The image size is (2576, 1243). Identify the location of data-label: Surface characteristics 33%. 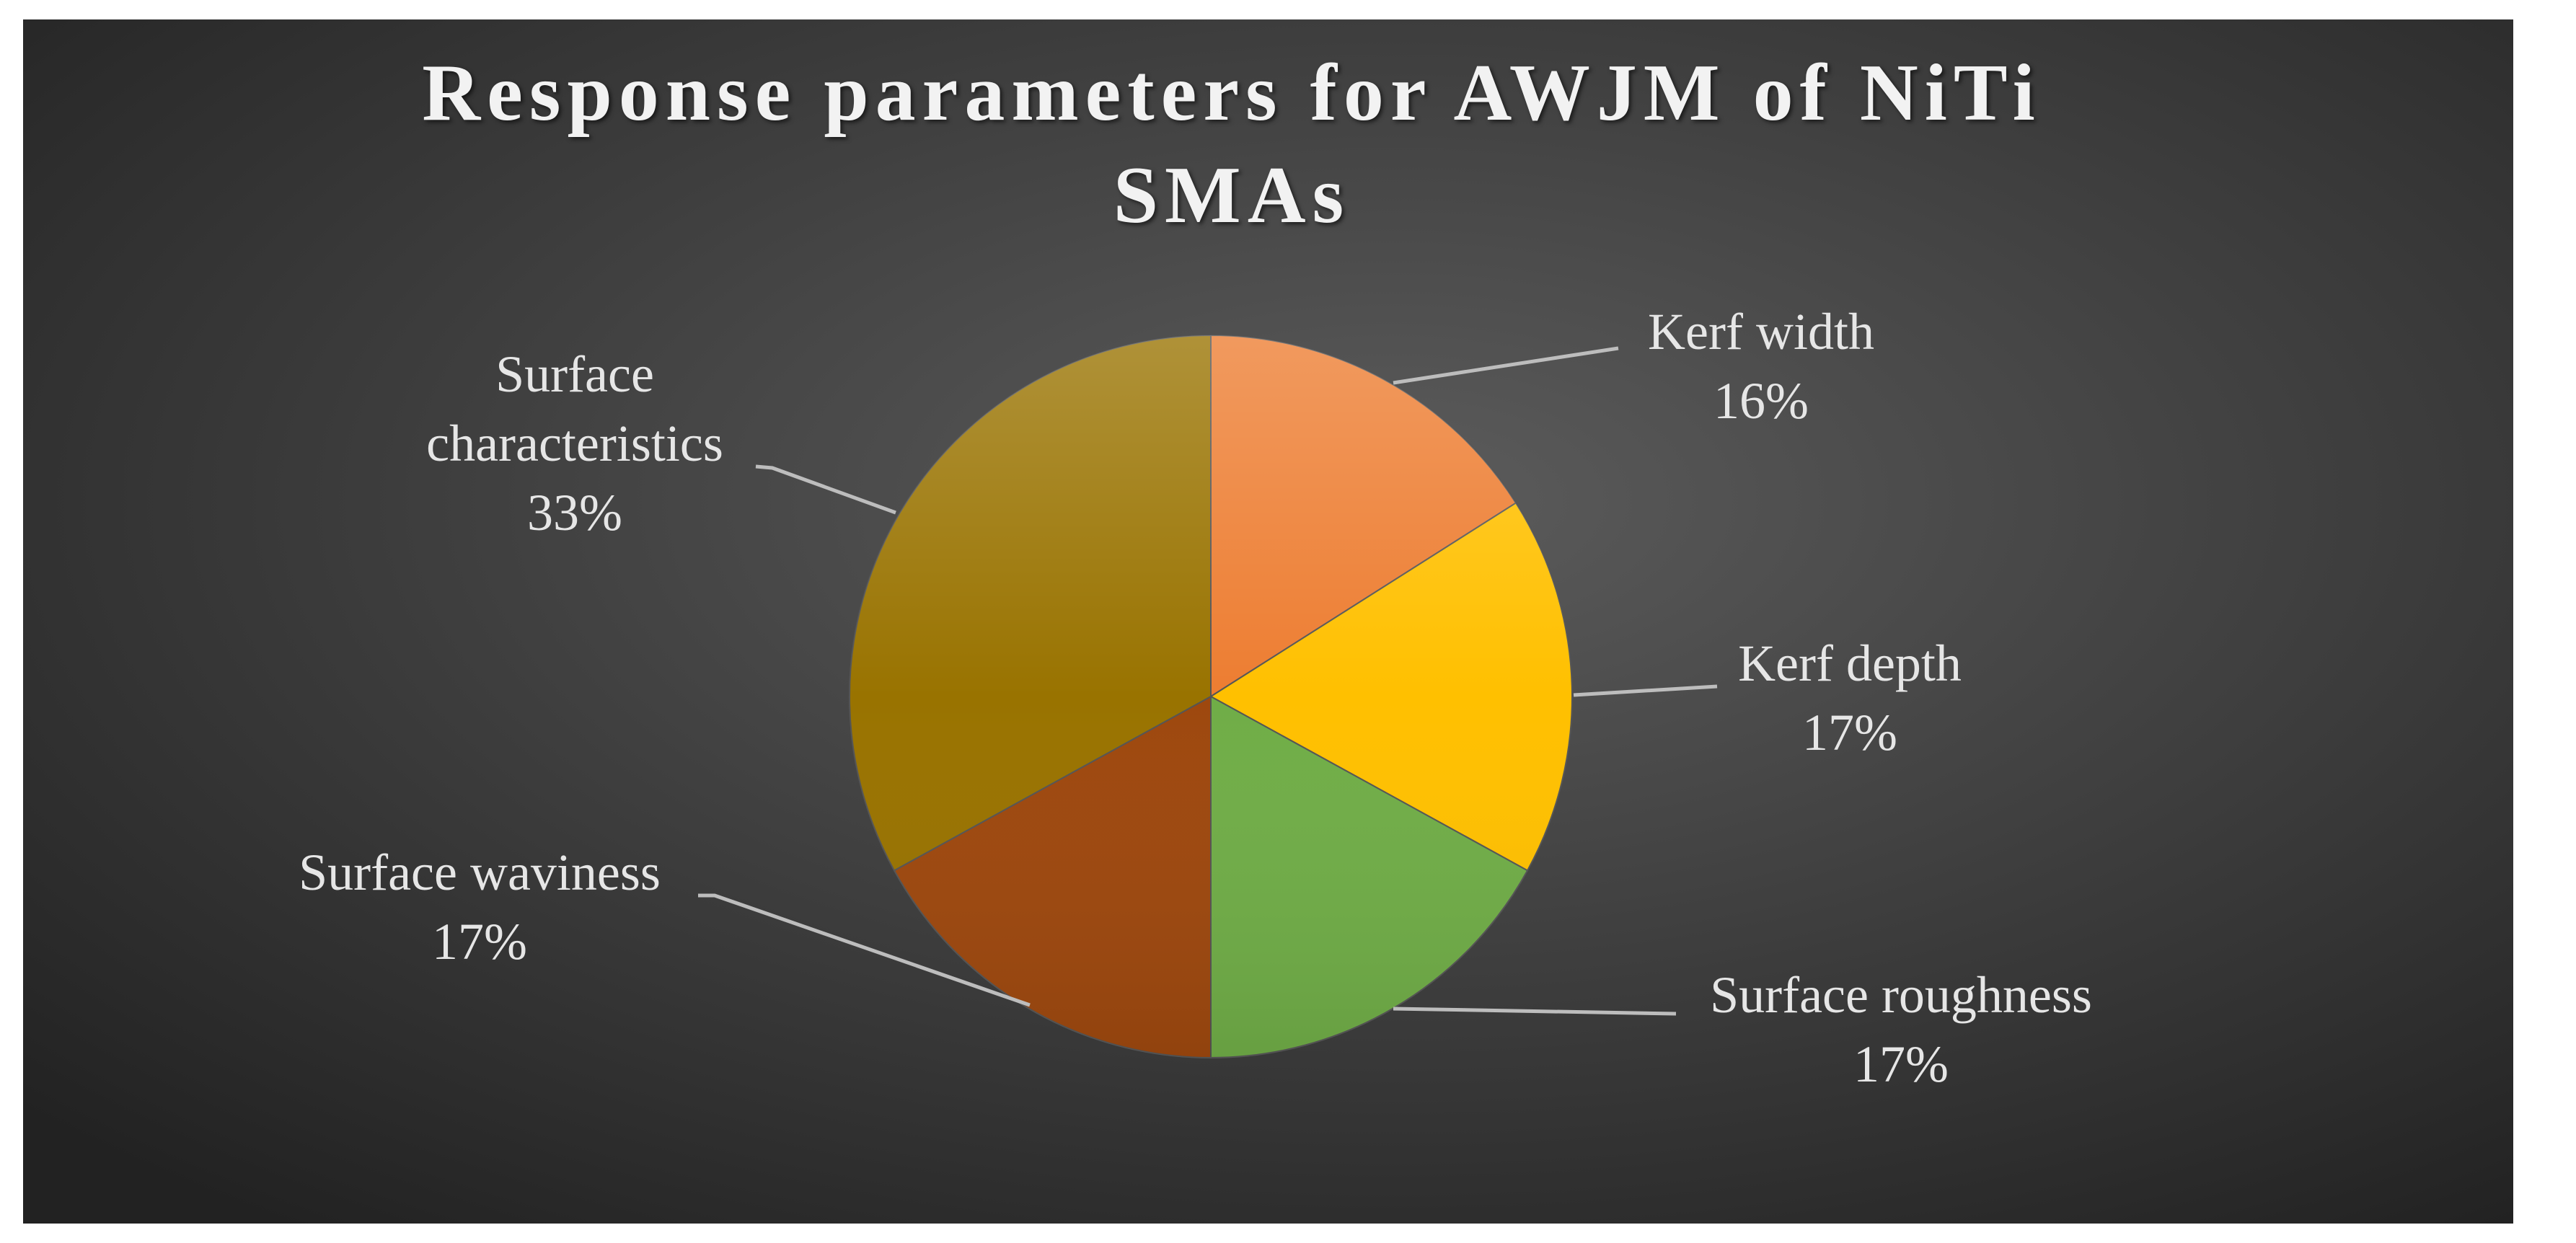
(575, 443).